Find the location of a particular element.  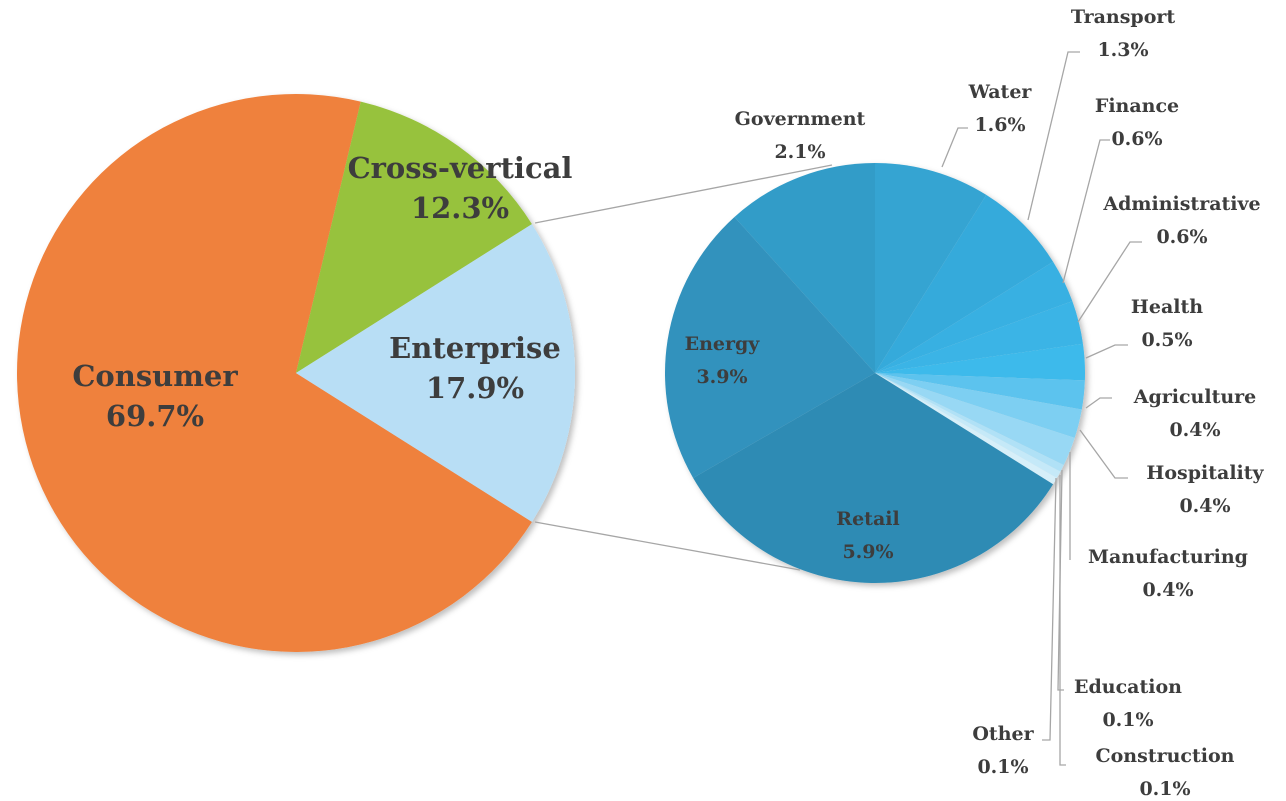

slice-value-label: 69.7% is located at coordinates (155, 416).